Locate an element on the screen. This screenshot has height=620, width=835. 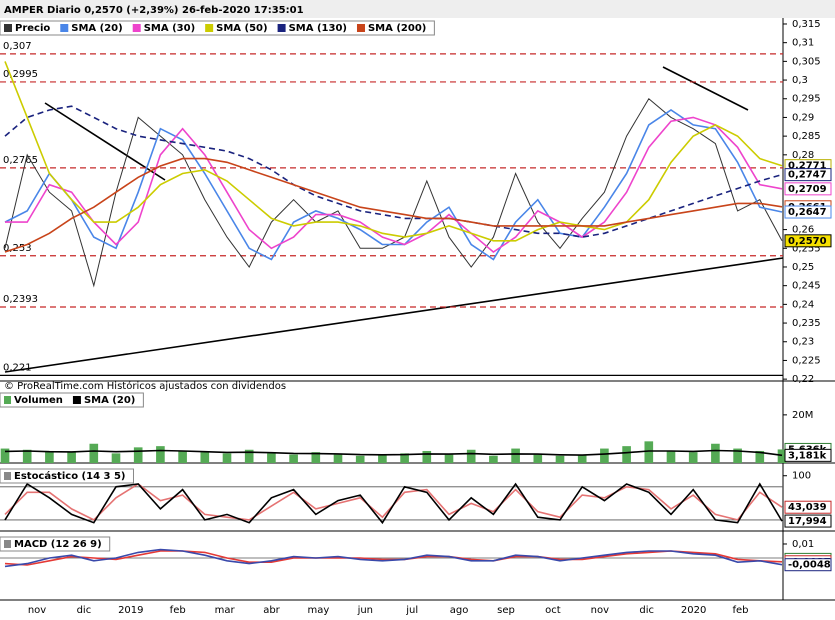
x-tick-label: may is located at coordinates (319, 610).